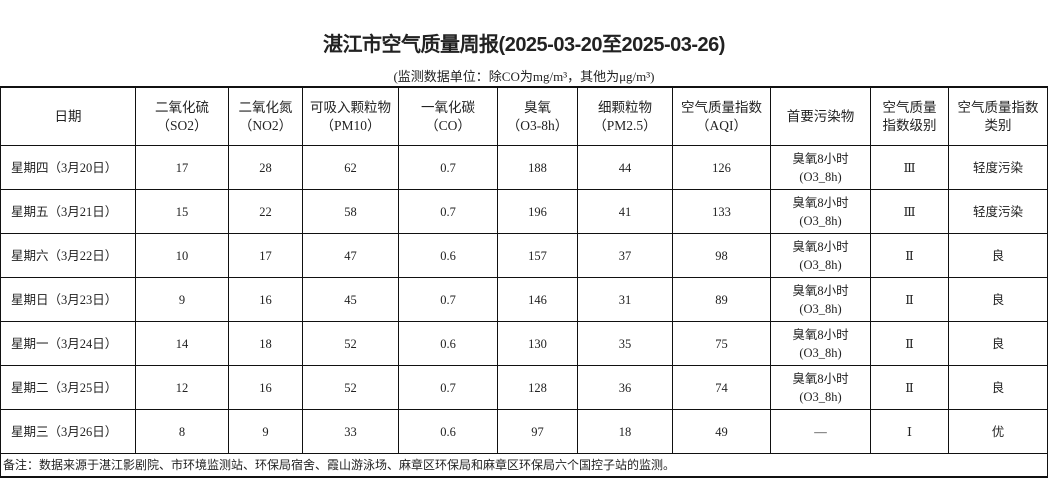  I want to click on primary-pollutant: —, so click(820, 431).